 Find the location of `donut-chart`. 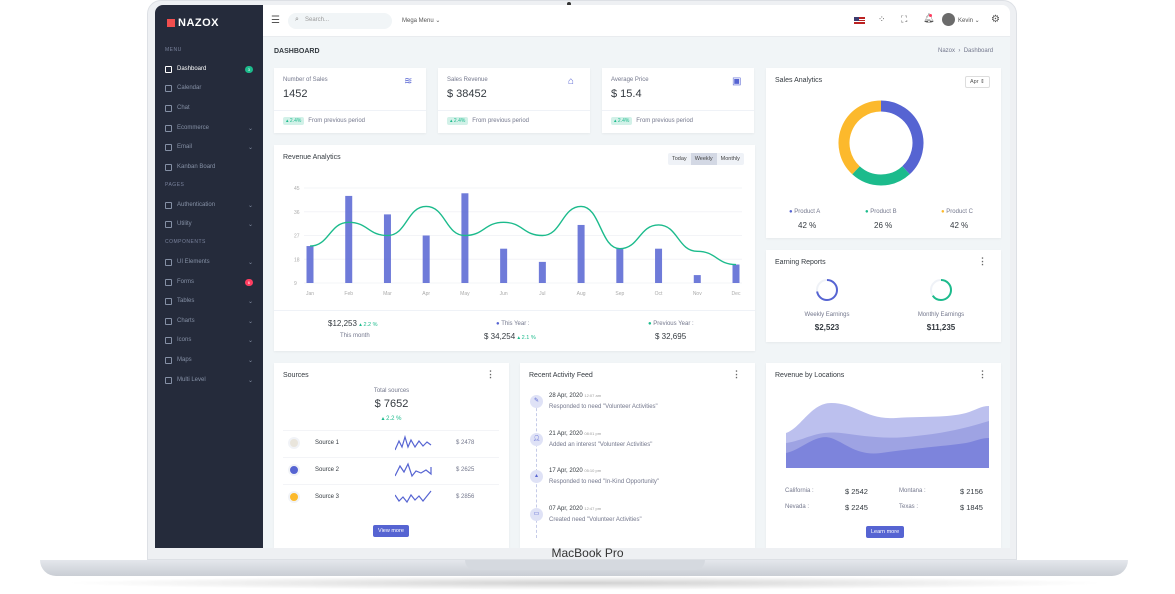

donut-chart is located at coordinates (881, 143).